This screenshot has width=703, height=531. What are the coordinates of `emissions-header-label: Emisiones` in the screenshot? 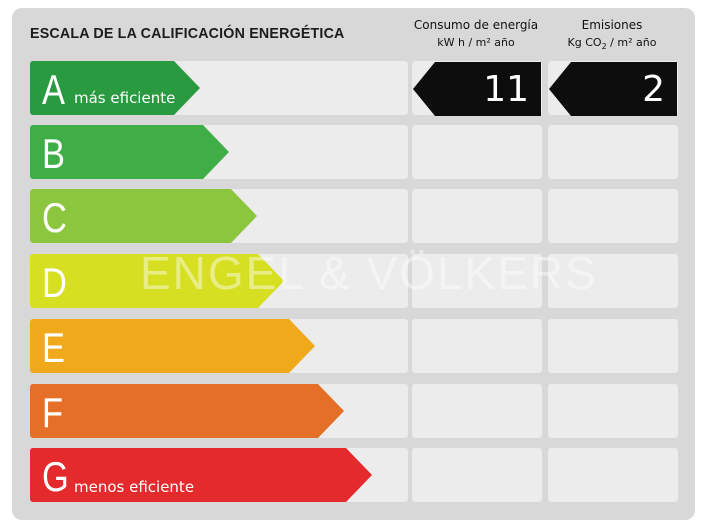 It's located at (612, 25).